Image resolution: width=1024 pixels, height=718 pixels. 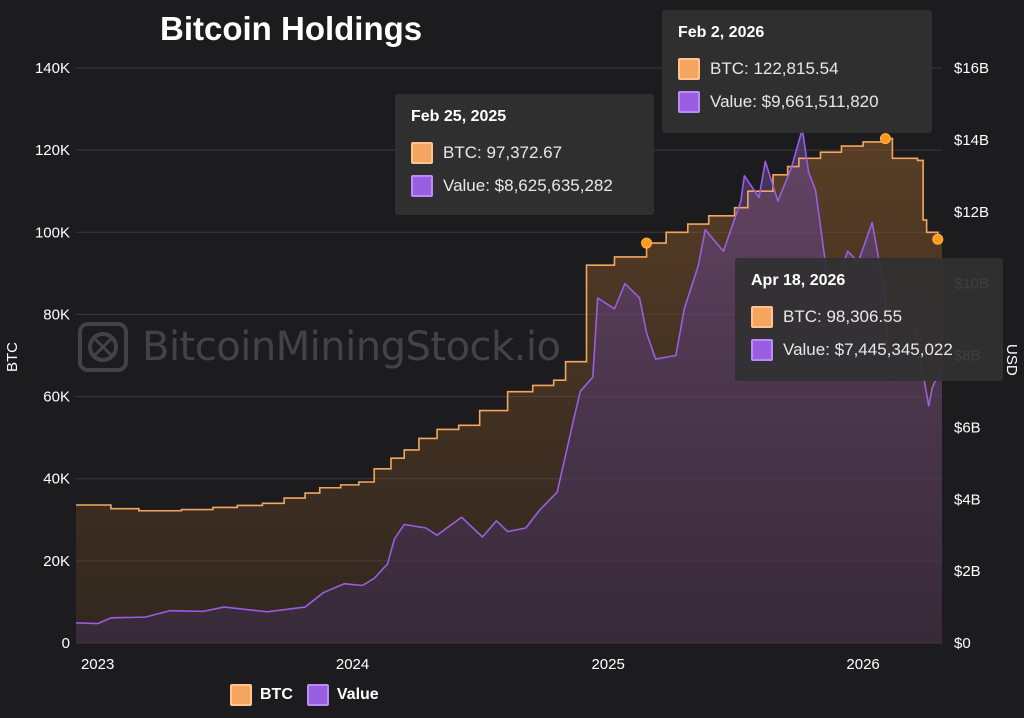 I want to click on tooltip-btc-value: BTC: 97,372.67, so click(x=503, y=152).